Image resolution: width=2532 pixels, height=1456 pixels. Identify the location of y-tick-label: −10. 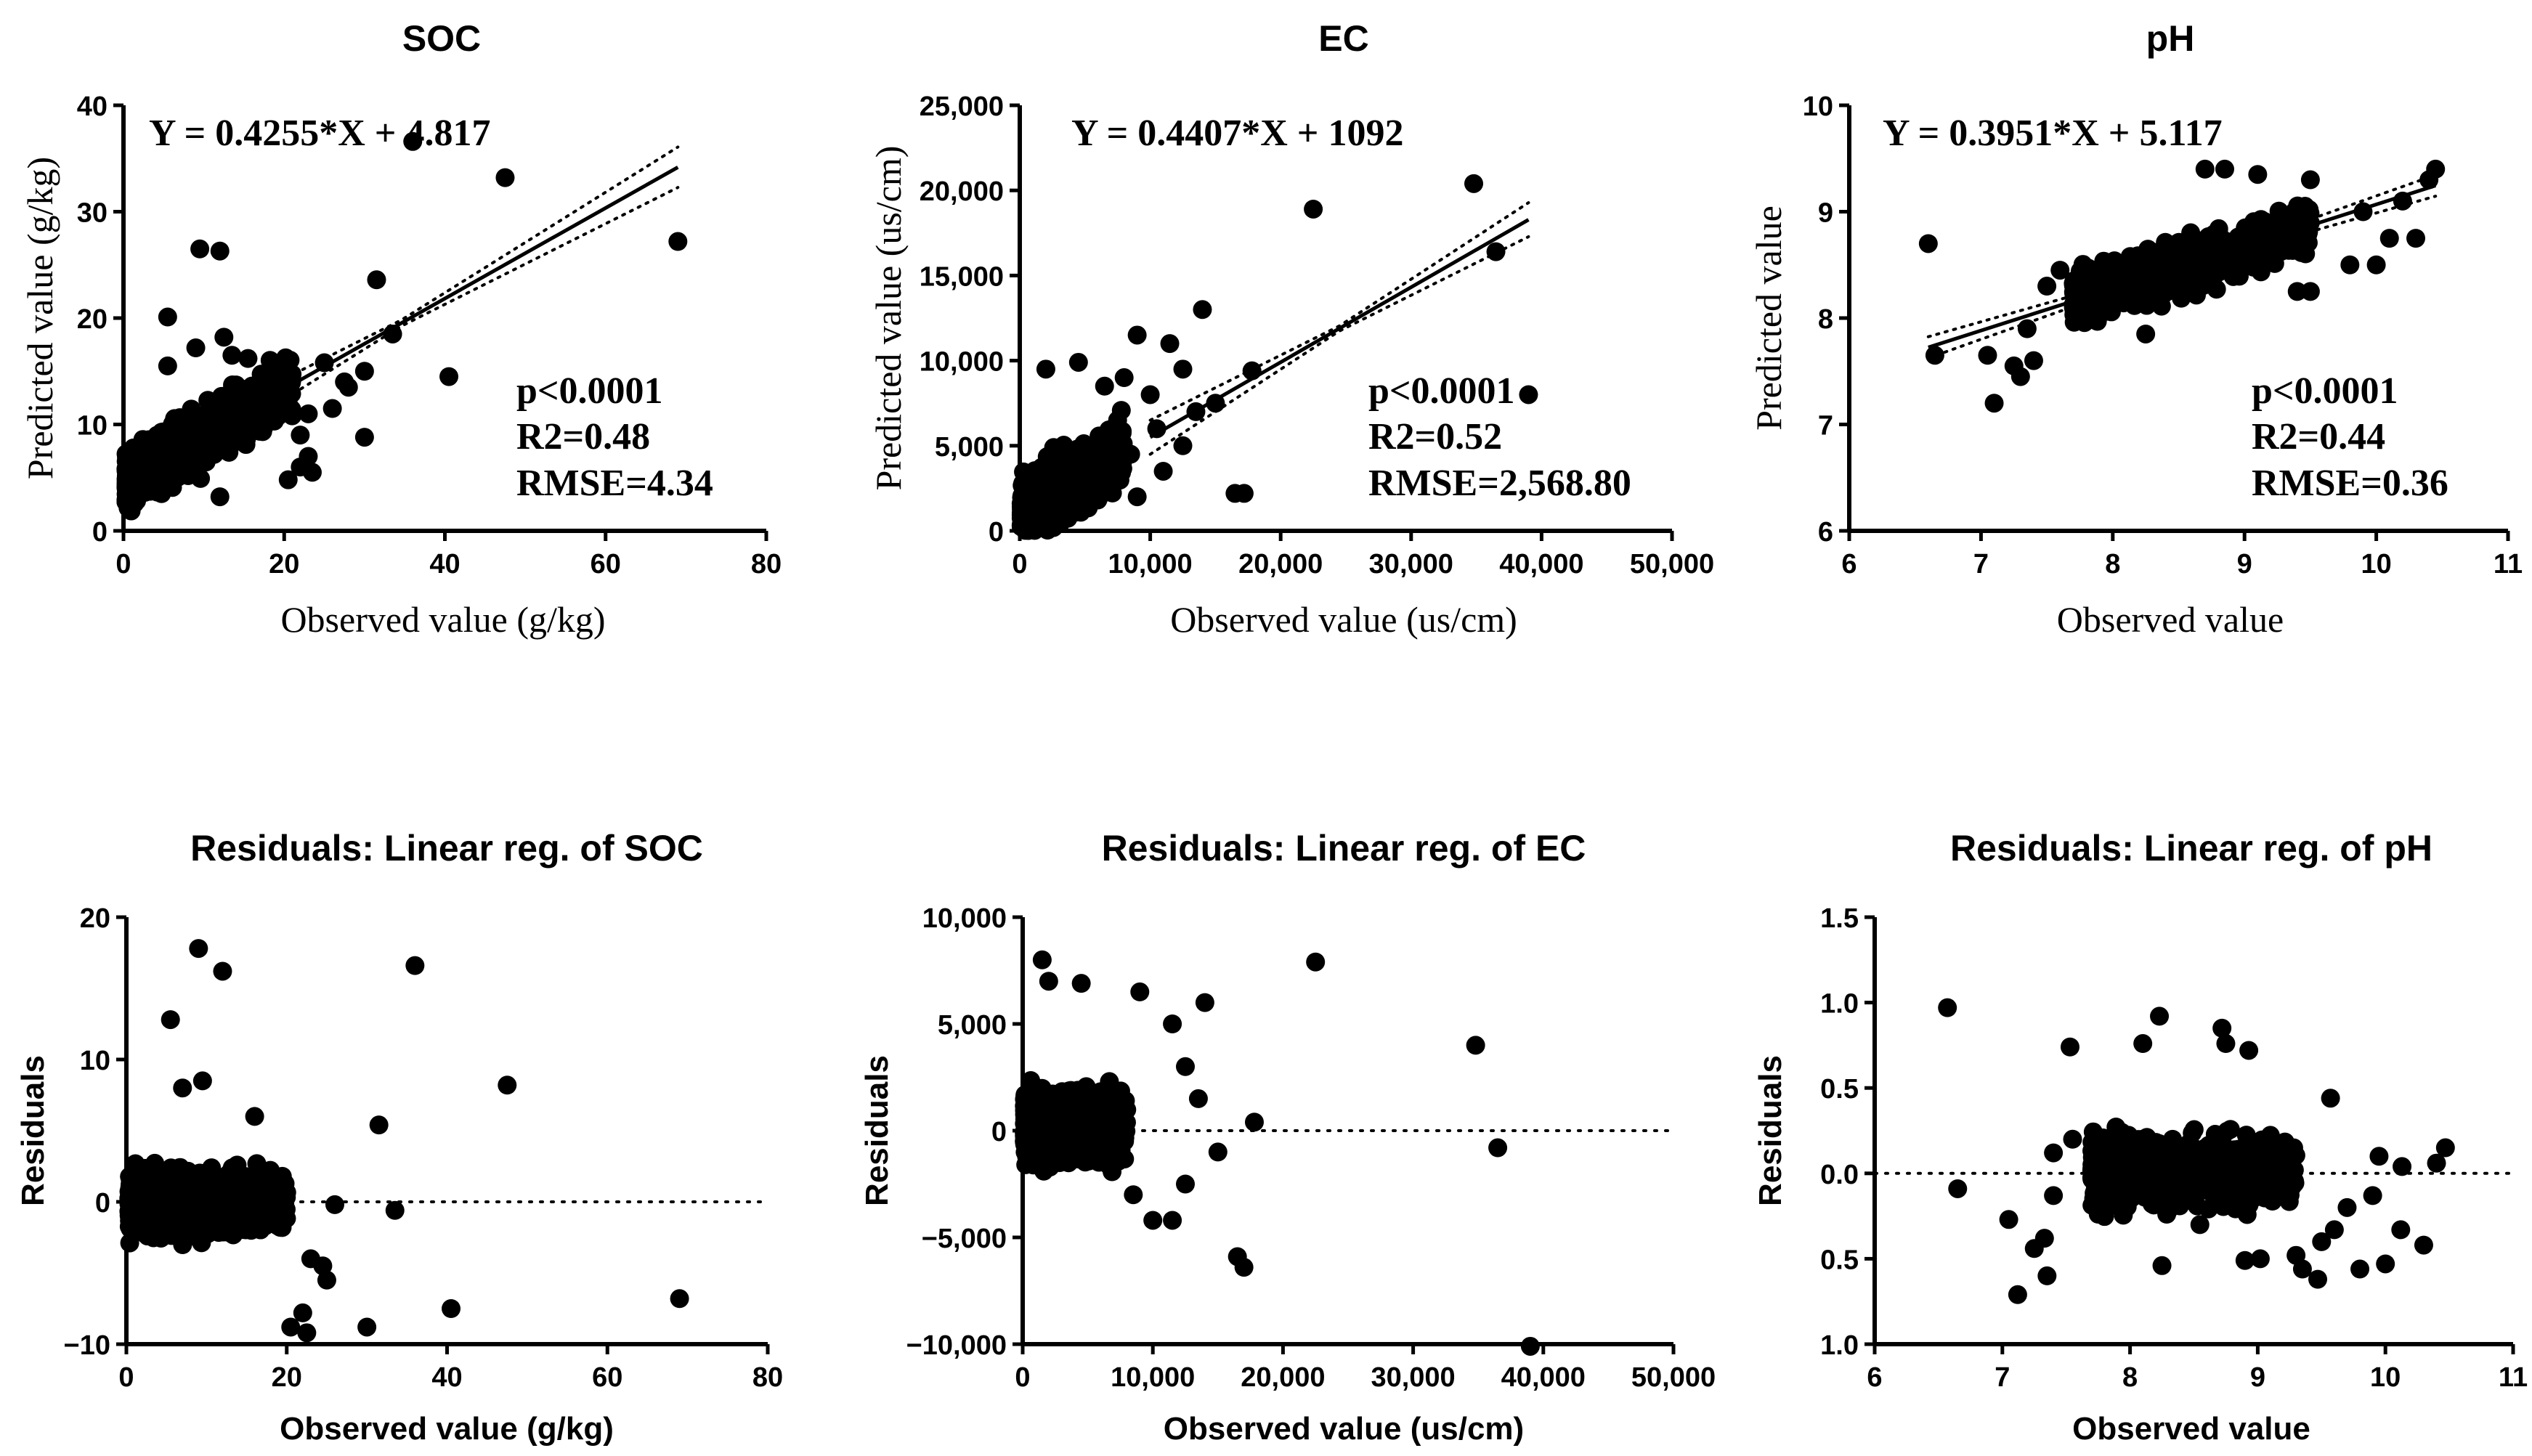
(87, 1345).